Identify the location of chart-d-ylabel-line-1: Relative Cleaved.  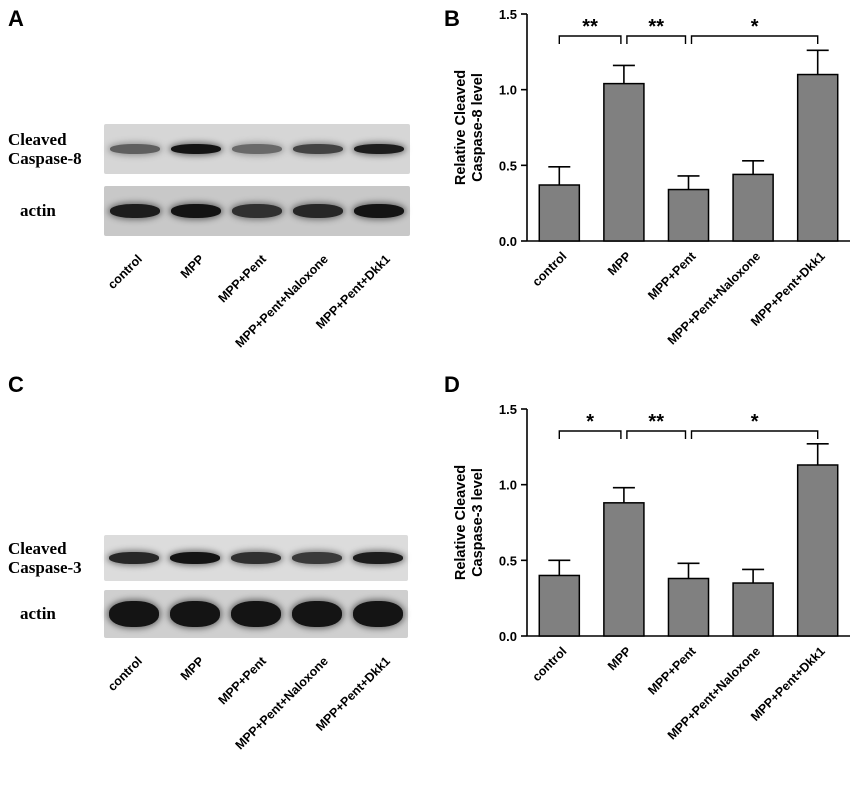
(461, 522).